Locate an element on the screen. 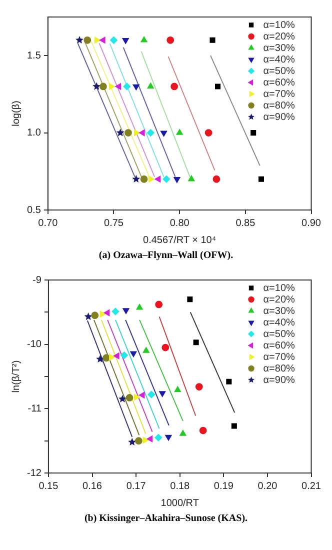 The width and height of the screenshot is (332, 550). x-tick-label: 0.70 is located at coordinates (48, 223).